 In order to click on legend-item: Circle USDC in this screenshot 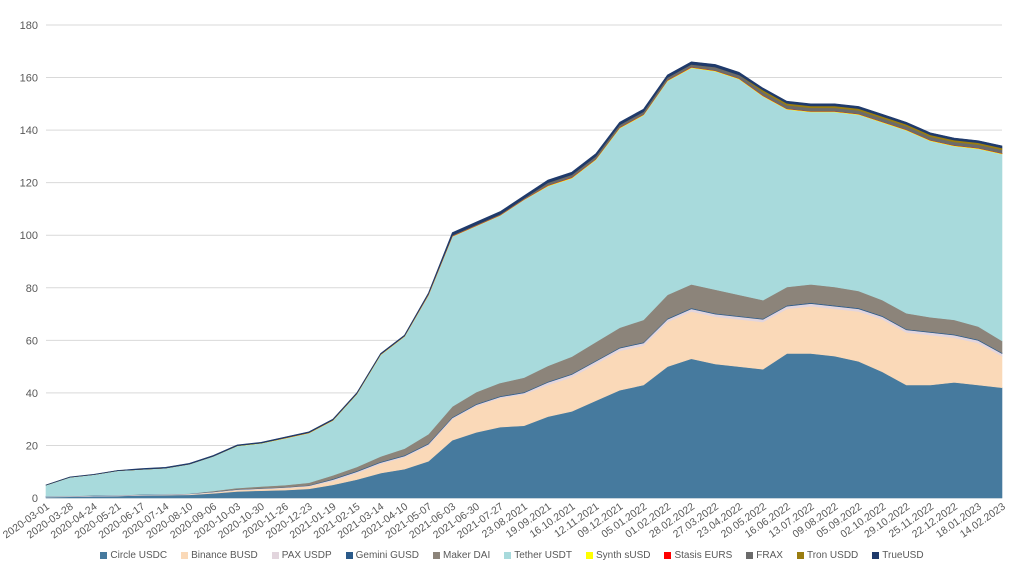, I will do `click(133, 555)`.